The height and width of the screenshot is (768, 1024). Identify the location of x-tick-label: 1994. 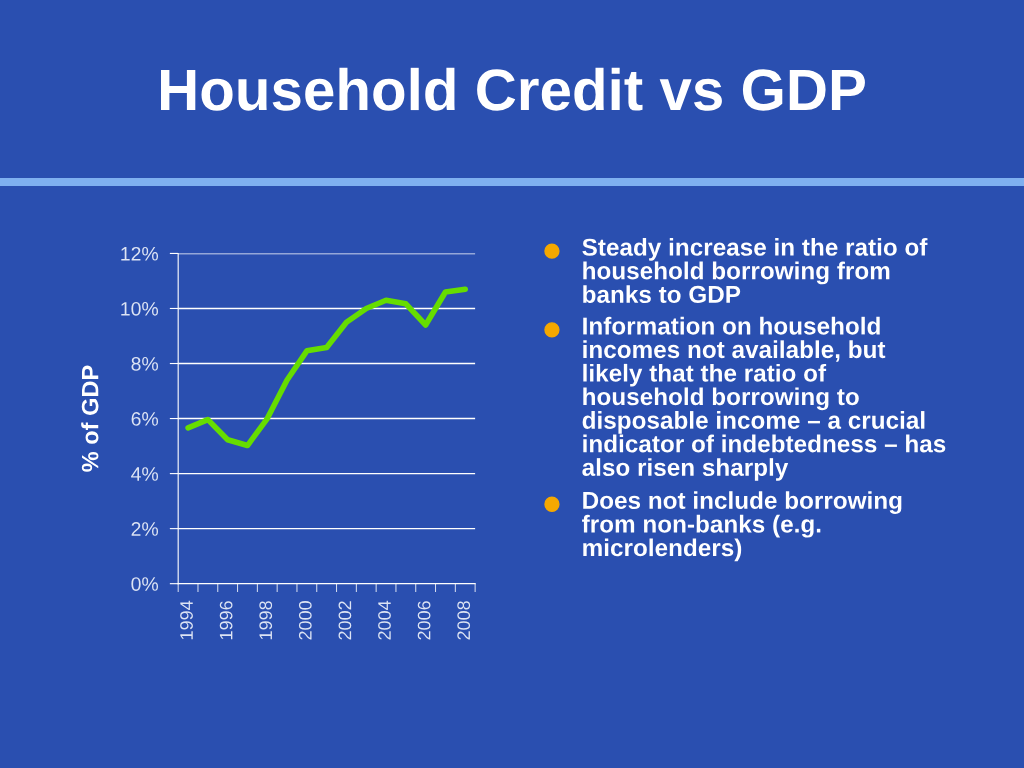
(186, 620).